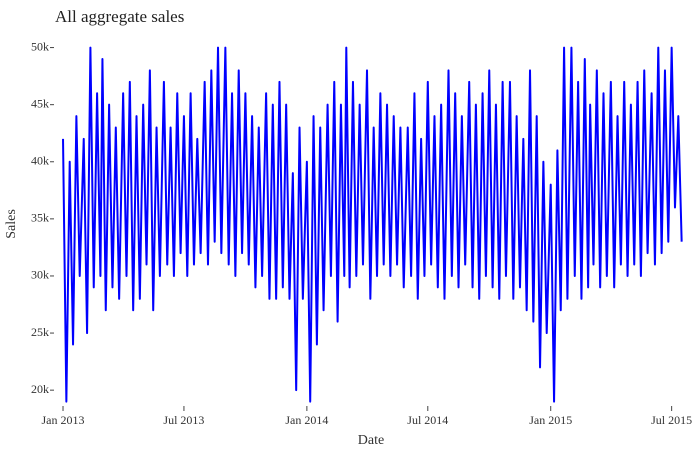 The height and width of the screenshot is (450, 700). Describe the element at coordinates (119, 16) in the screenshot. I see `chart-title: All aggregate sales` at that location.